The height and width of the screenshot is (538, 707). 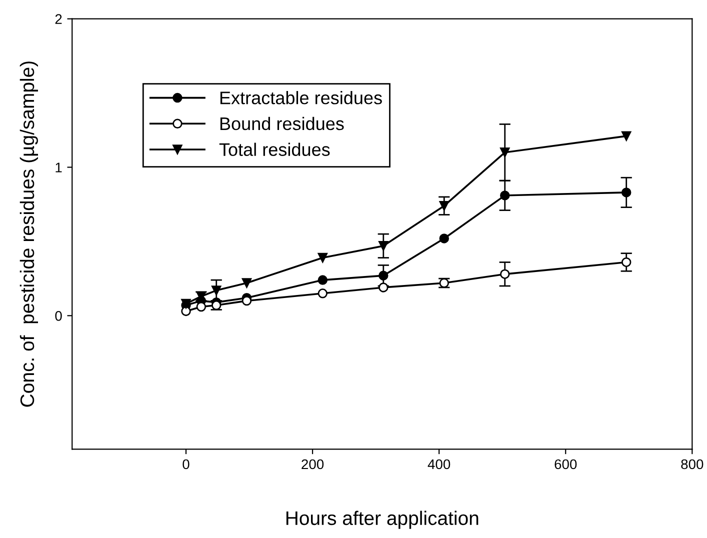 What do you see at coordinates (58, 19) in the screenshot?
I see `y-tick-label: 2` at bounding box center [58, 19].